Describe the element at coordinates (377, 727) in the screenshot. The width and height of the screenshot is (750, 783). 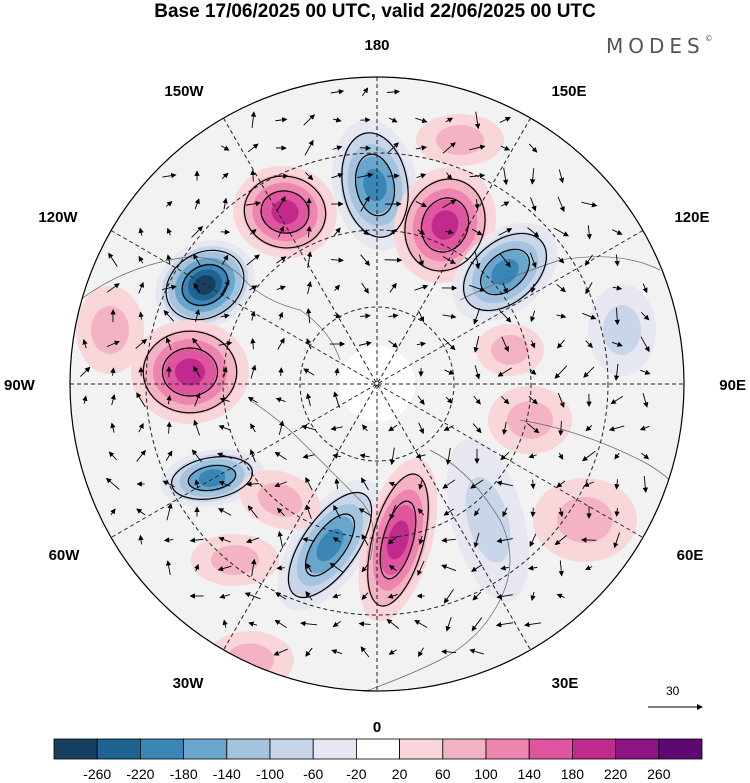
I see `lon-label-0: 0` at that location.